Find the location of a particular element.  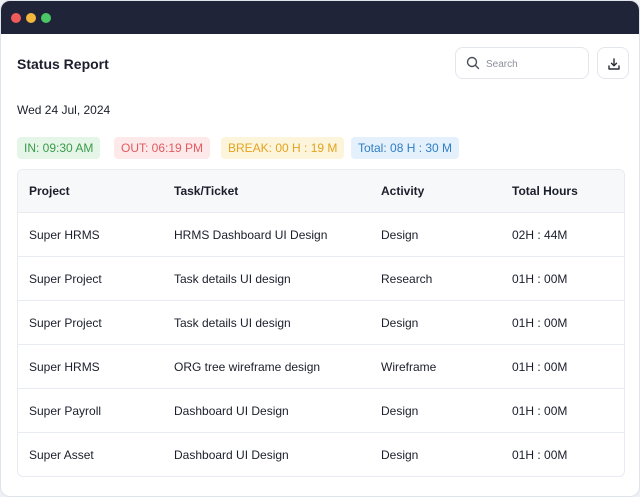

download-icon is located at coordinates (614, 64).